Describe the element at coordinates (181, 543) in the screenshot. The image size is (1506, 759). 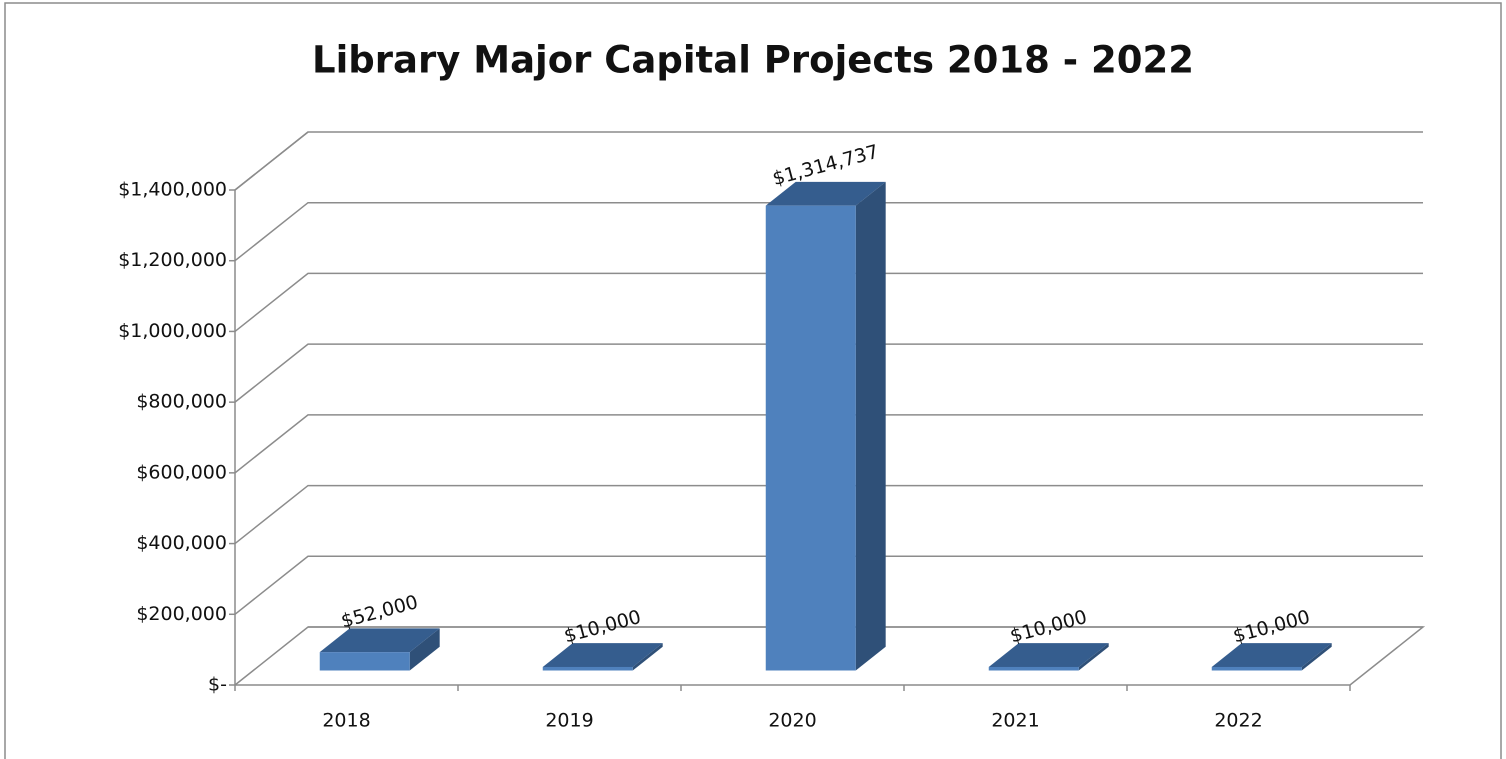
I see `y-tick-label: $400,000` at that location.